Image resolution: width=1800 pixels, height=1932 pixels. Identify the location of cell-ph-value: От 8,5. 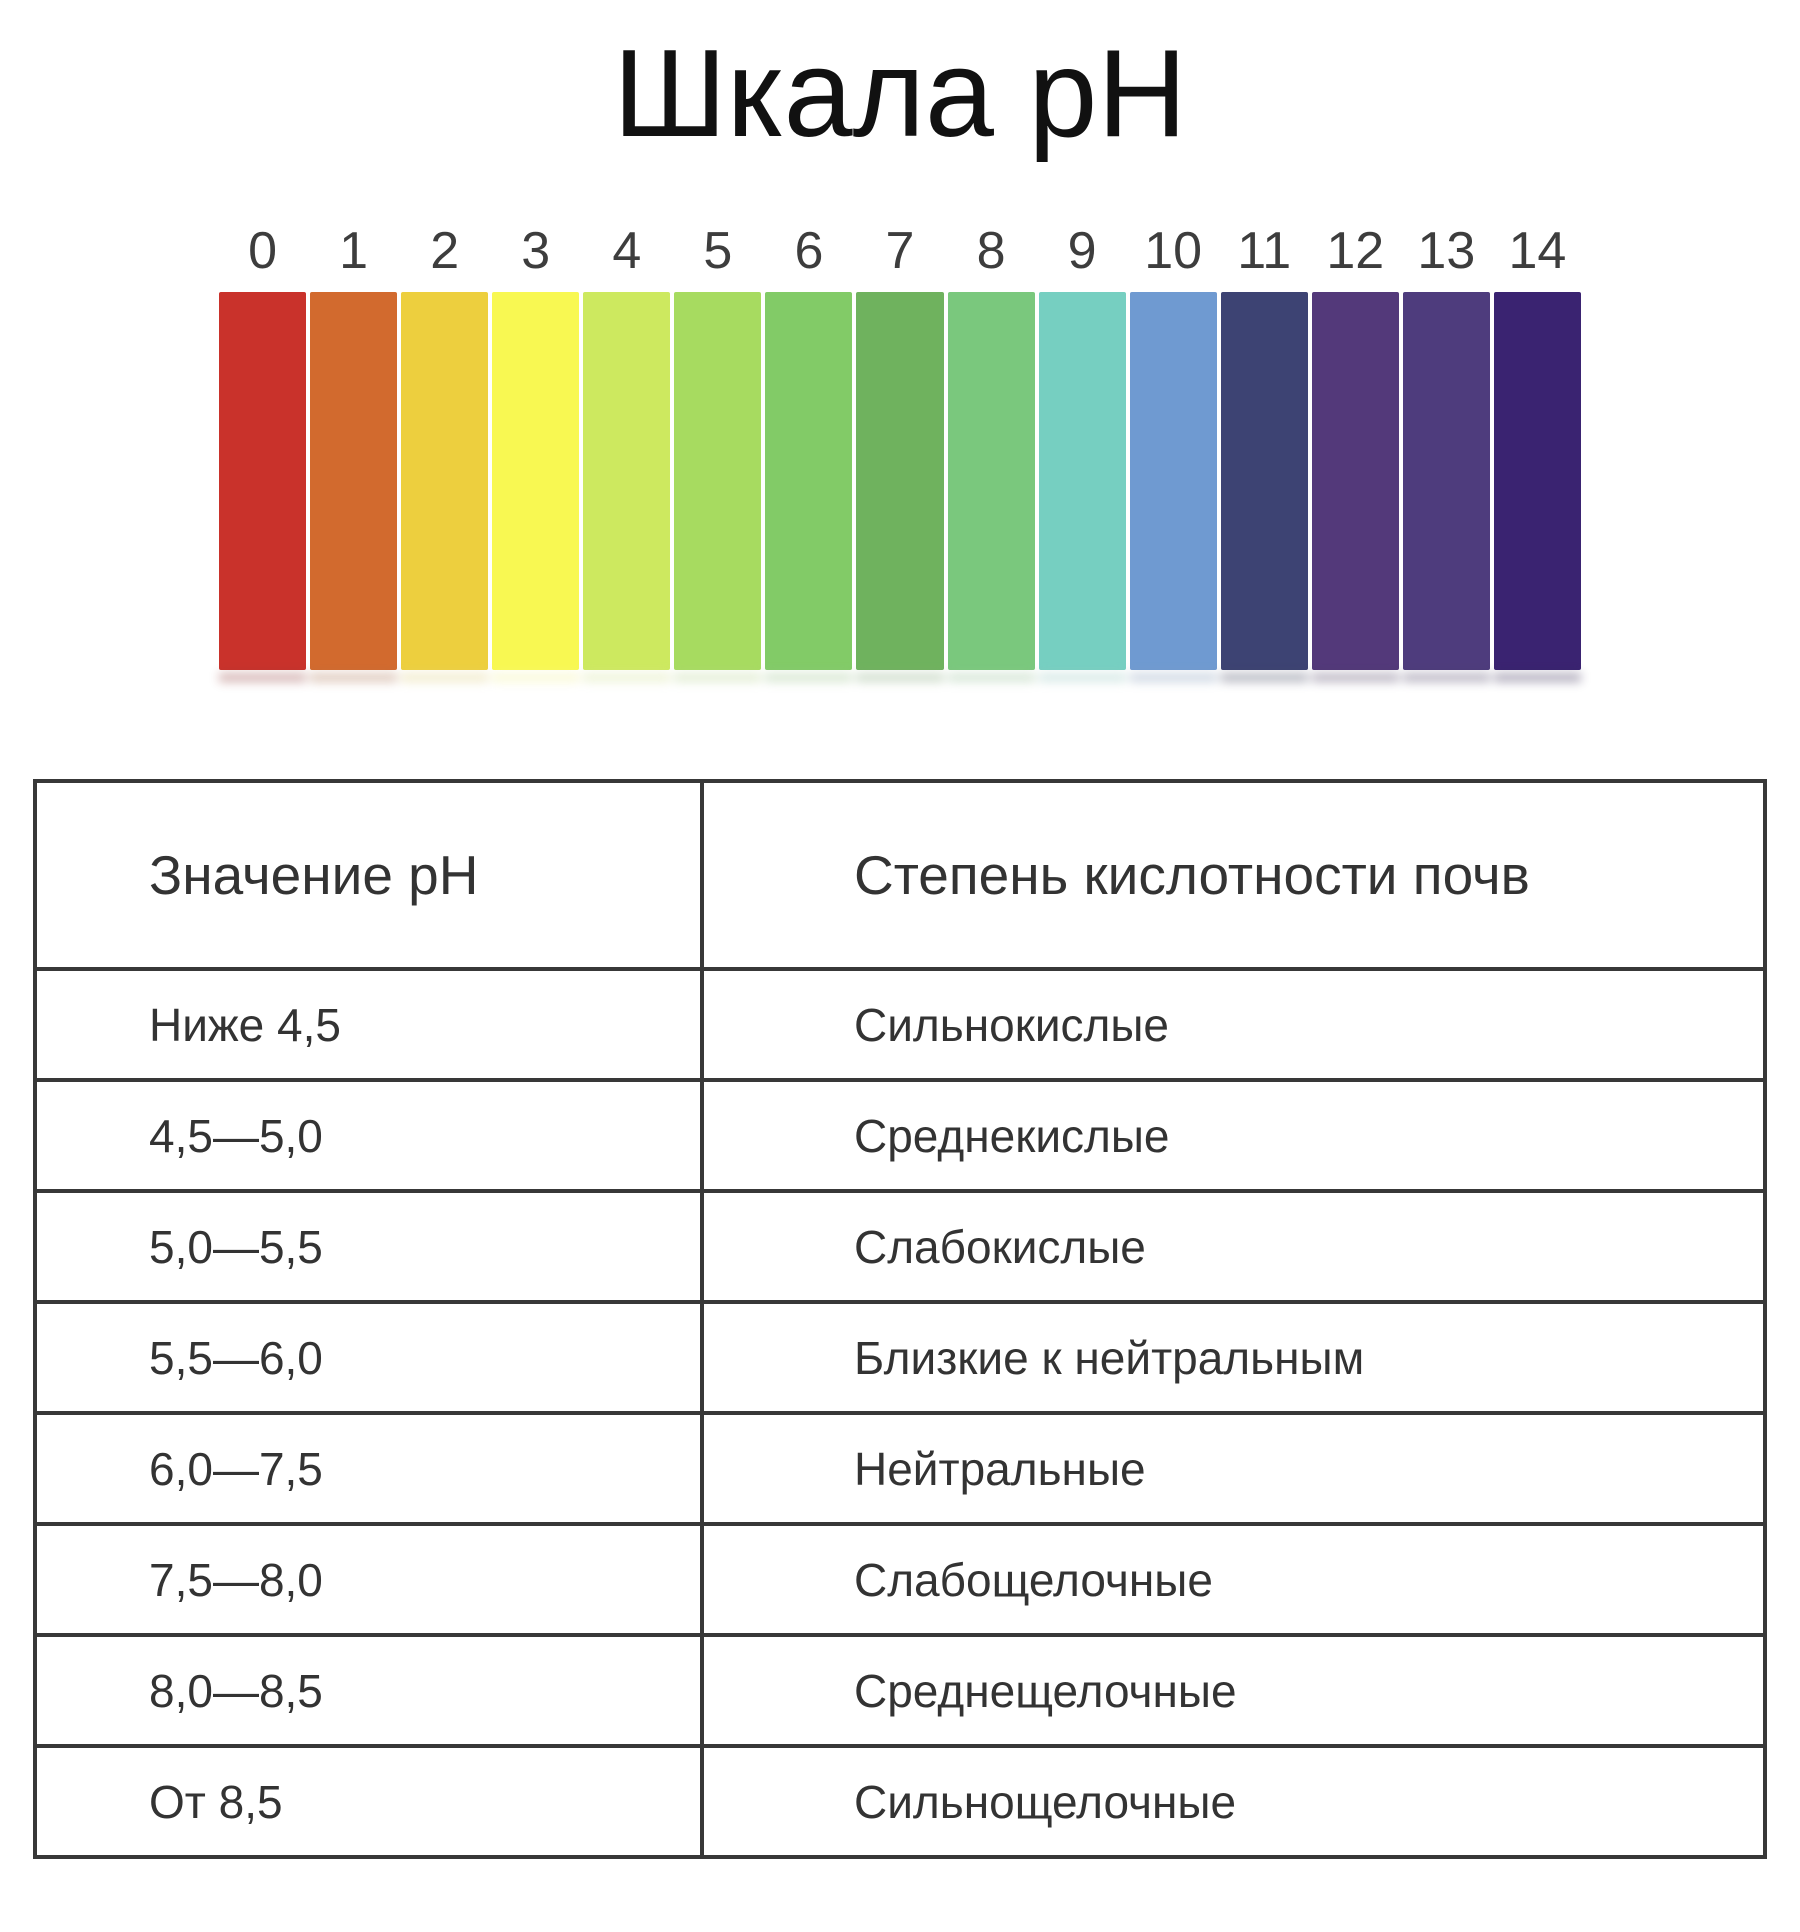
(368, 1802).